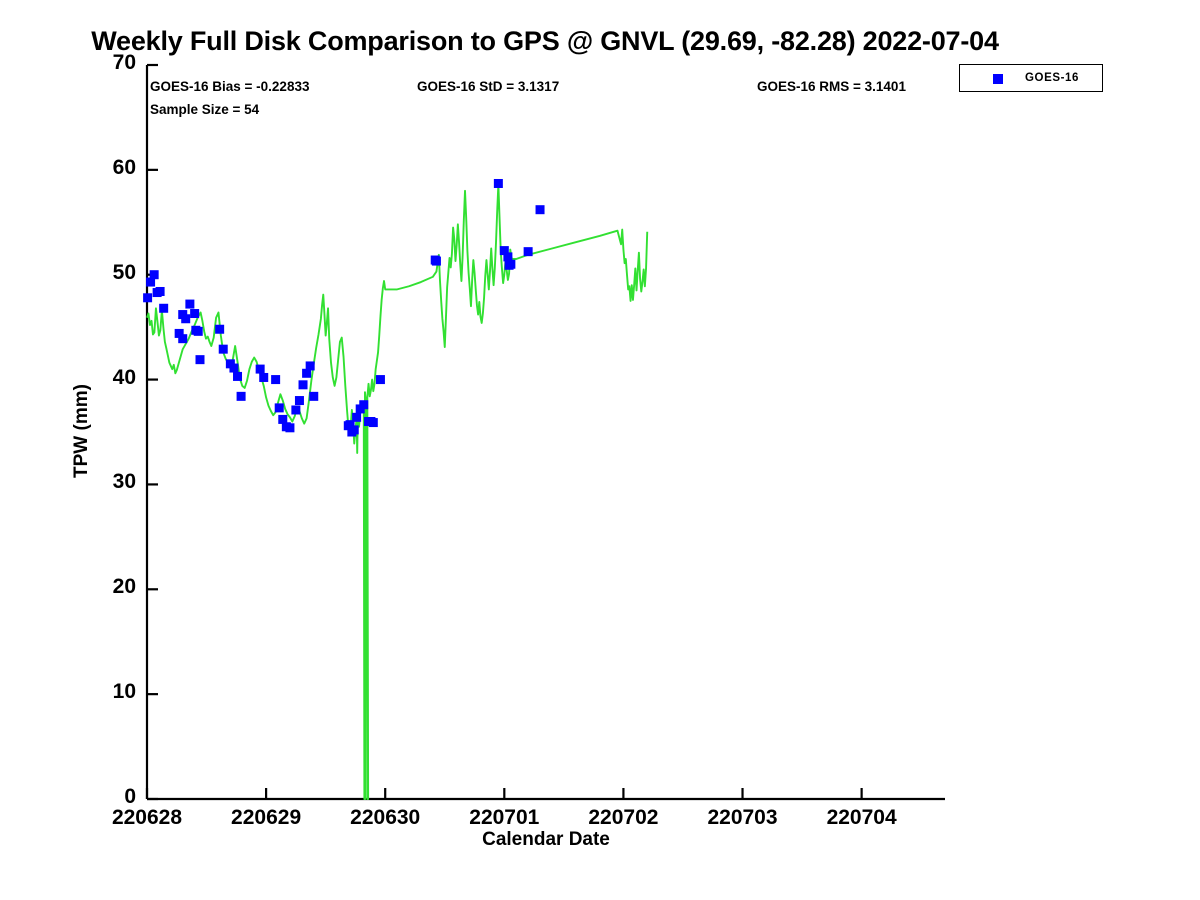 The image size is (1200, 900). Describe the element at coordinates (488, 86) in the screenshot. I see `annotation-std: GOES-16 StD = 3.1317` at that location.